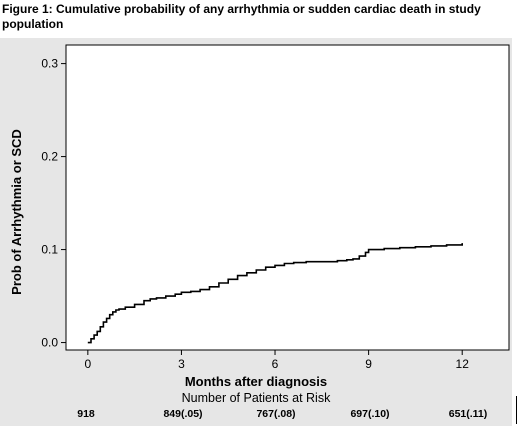  What do you see at coordinates (368, 364) in the screenshot?
I see `x-tick-label: 9` at bounding box center [368, 364].